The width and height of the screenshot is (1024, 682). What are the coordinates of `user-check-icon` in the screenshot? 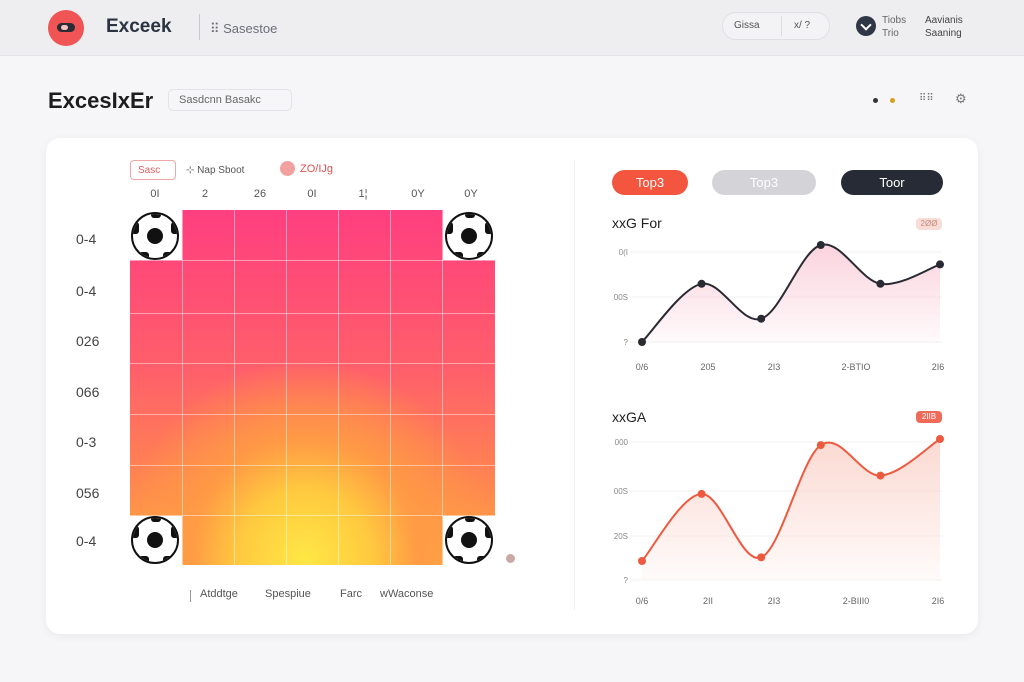 It's located at (866, 26).